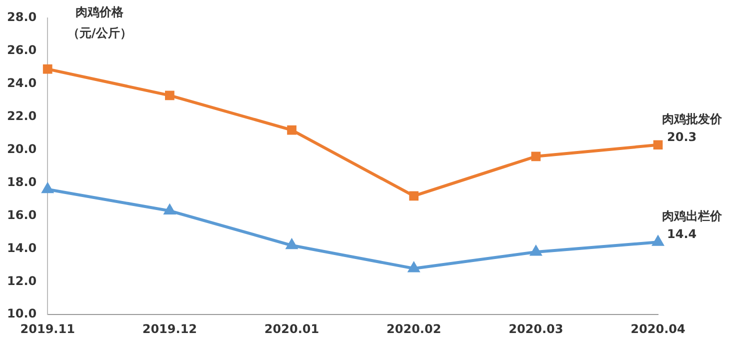  Describe the element at coordinates (536, 329) in the screenshot. I see `x-tick-label: 2020.03` at that location.